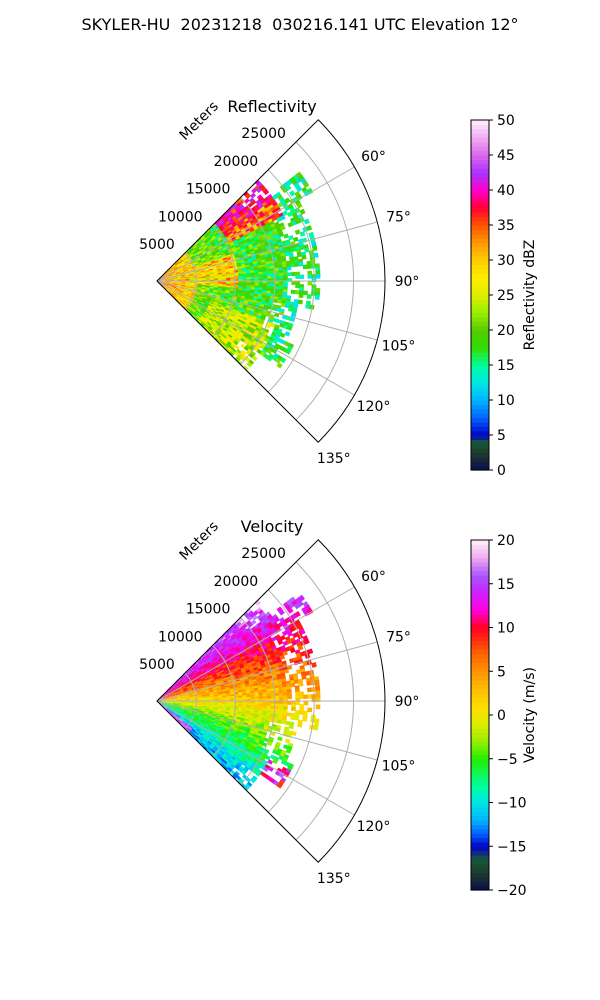 Image resolution: width=600 pixels, height=1000 pixels. I want to click on refl-panel-title: Reflectivity, so click(271, 106).